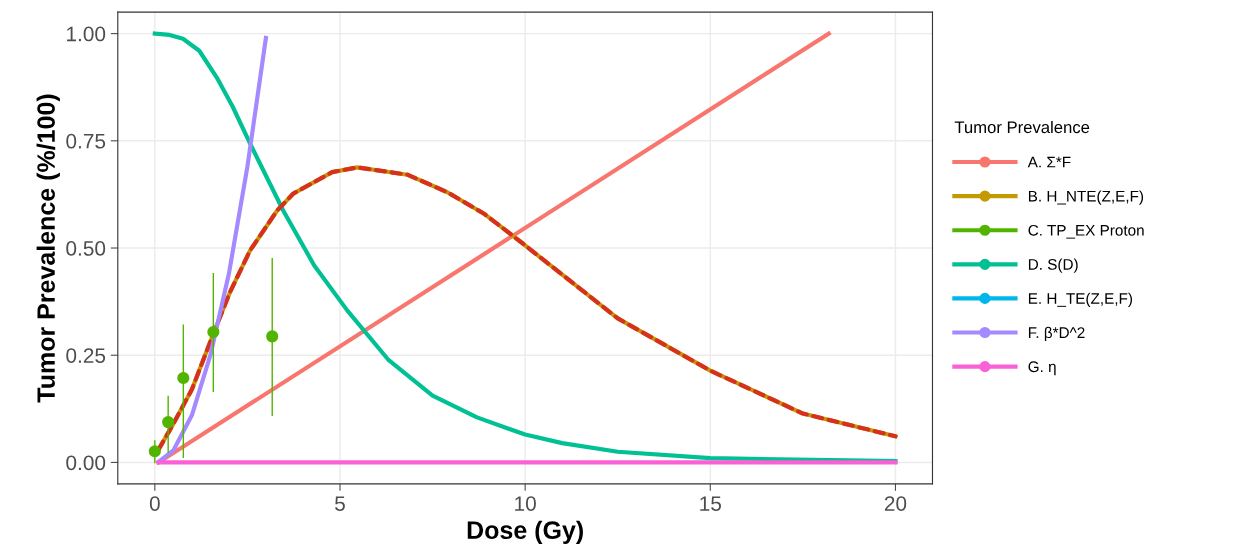  What do you see at coordinates (525, 503) in the screenshot?
I see `x-tick-label: 10` at bounding box center [525, 503].